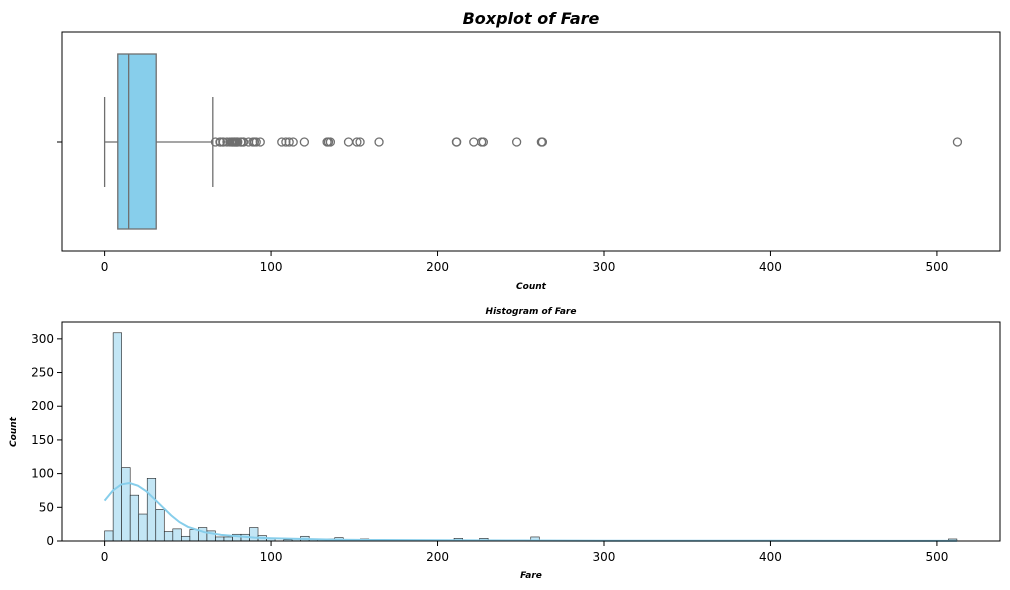  I want to click on histogram-x-axis-label: Fare, so click(531, 576).